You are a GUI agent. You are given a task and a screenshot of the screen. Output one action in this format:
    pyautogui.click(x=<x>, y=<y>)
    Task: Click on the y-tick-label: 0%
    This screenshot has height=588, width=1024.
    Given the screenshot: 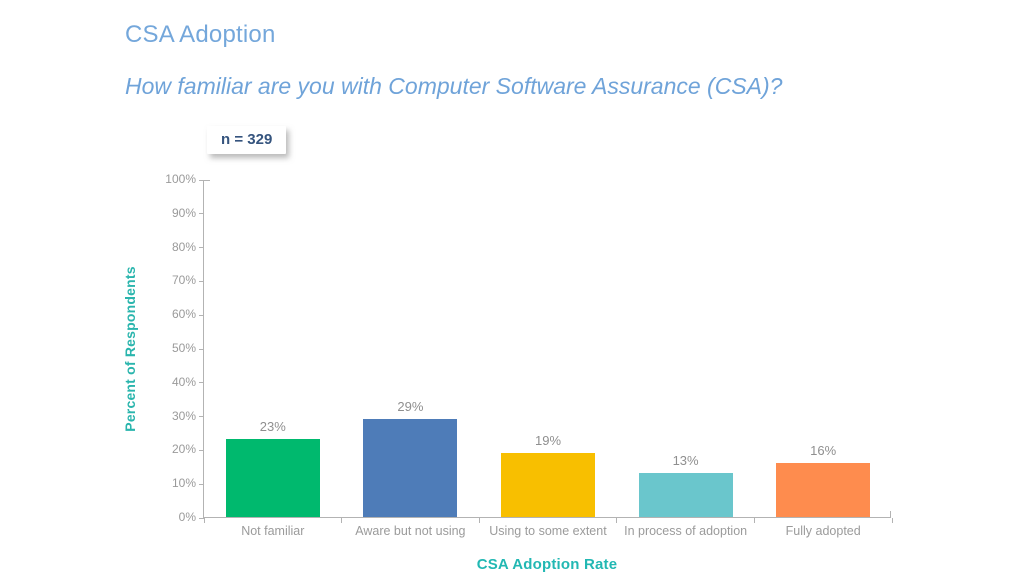 What is the action you would take?
    pyautogui.click(x=187, y=517)
    